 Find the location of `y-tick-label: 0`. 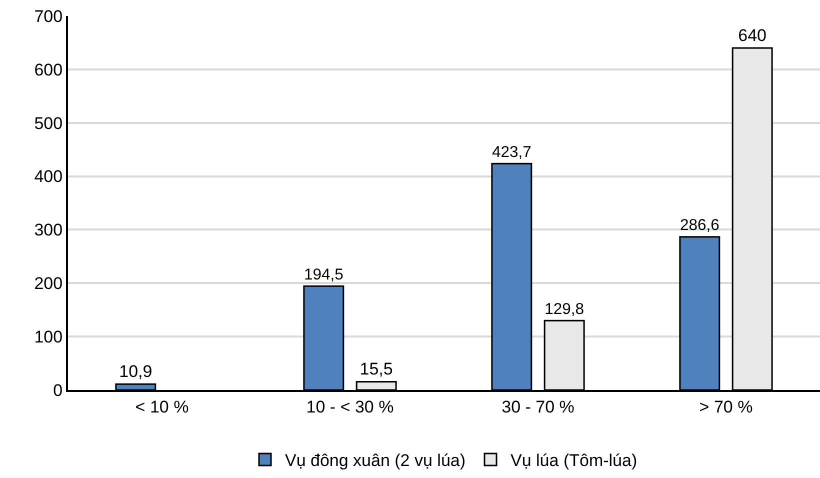

y-tick-label: 0 is located at coordinates (58, 390).